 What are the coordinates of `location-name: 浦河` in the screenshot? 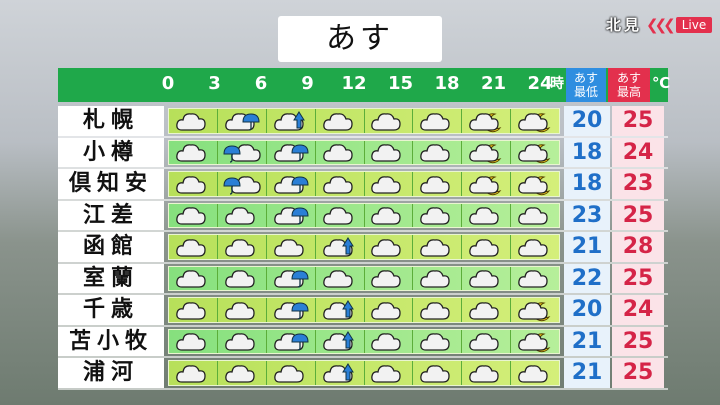 It's located at (111, 373).